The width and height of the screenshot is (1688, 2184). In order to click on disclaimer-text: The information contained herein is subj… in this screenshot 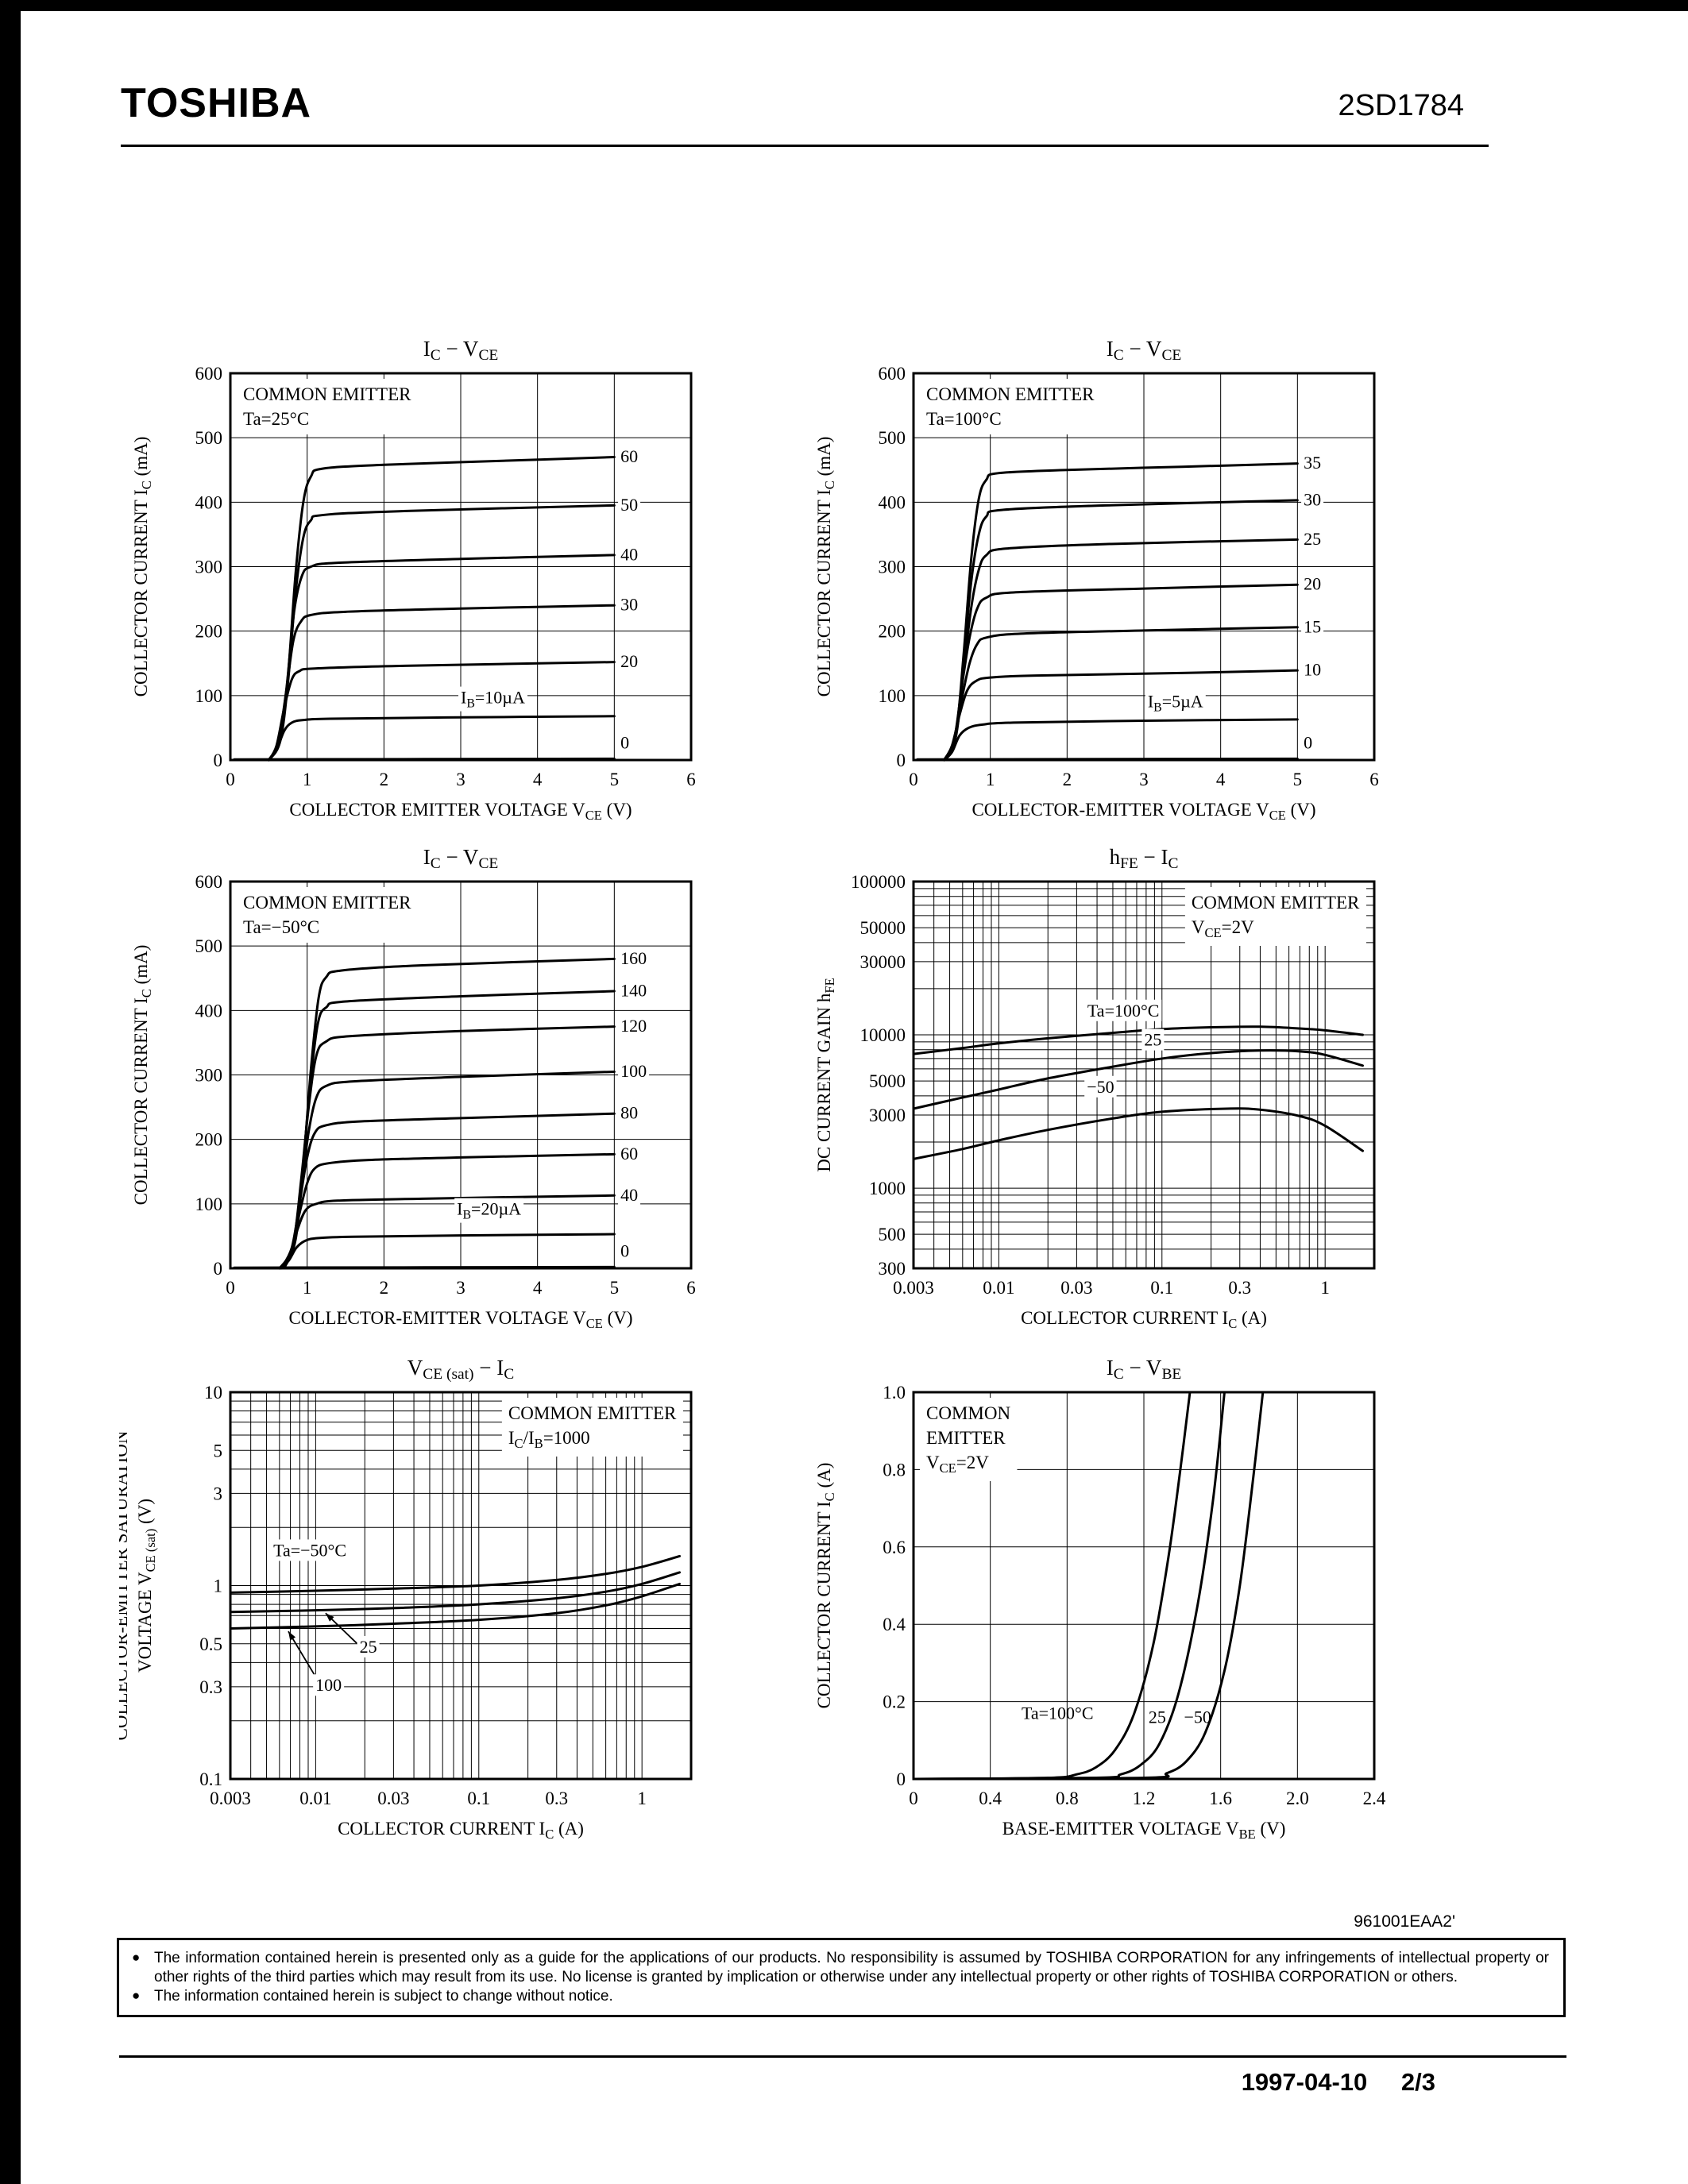, I will do `click(384, 1996)`.